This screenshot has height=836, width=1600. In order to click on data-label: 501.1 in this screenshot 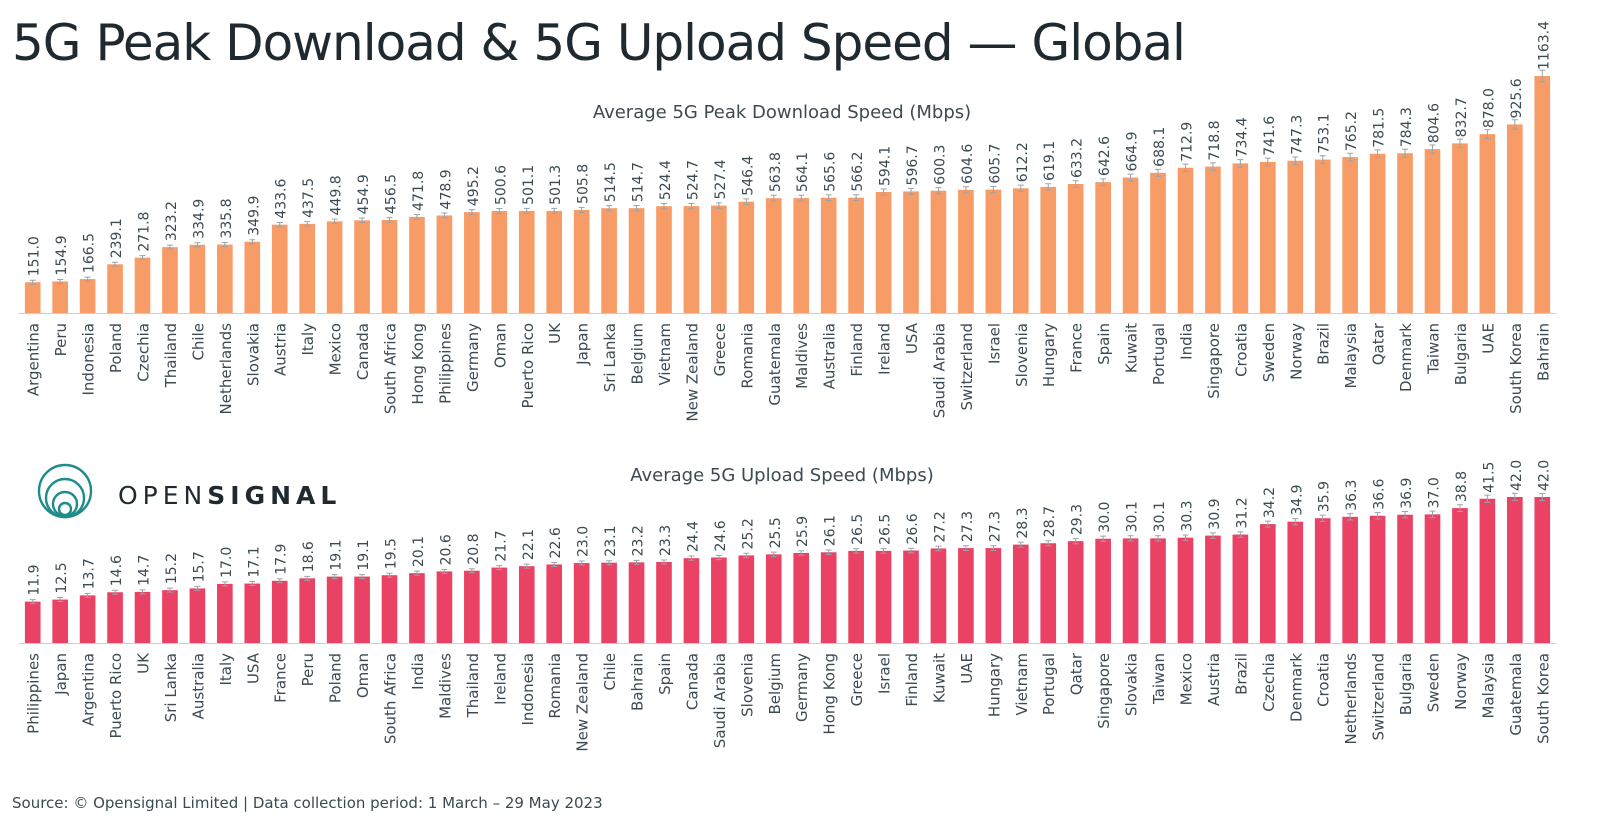, I will do `click(529, 185)`.